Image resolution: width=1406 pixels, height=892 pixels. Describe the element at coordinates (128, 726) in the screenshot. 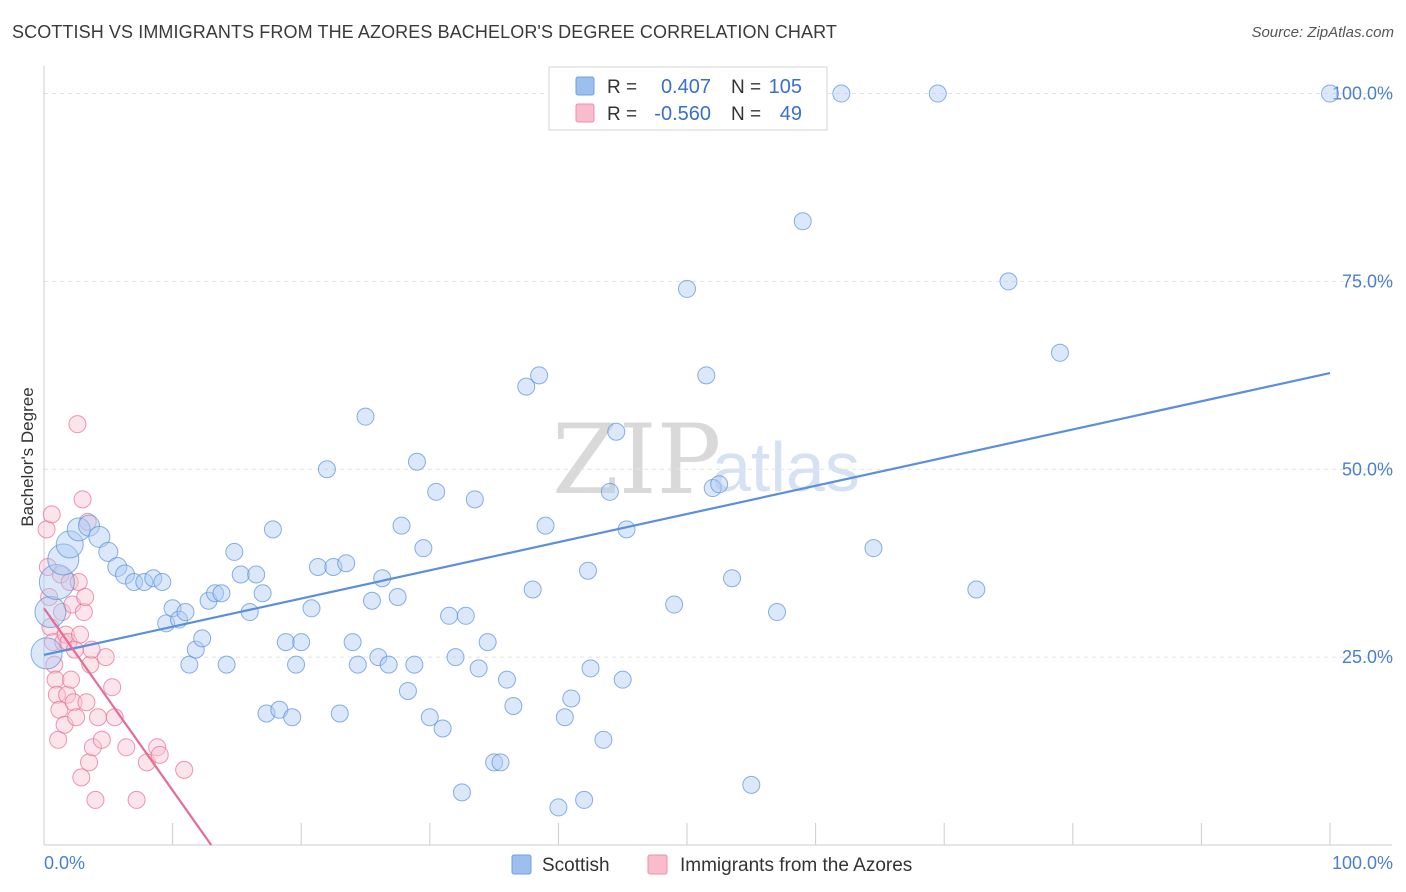

I see `azores-trend-line` at that location.